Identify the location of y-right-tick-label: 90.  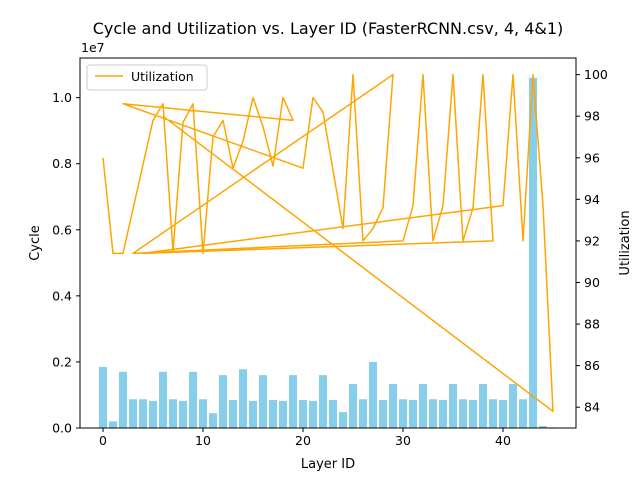
(592, 282).